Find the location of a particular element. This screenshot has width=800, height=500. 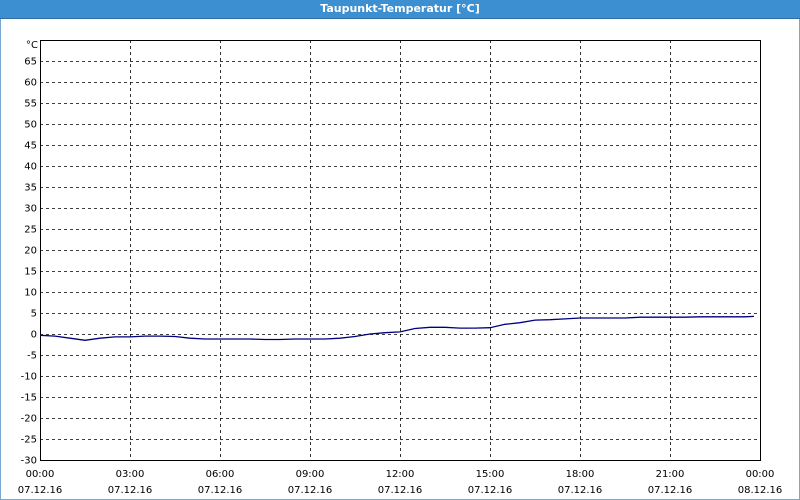

y-axis-unit-label: °C is located at coordinates (32, 45).